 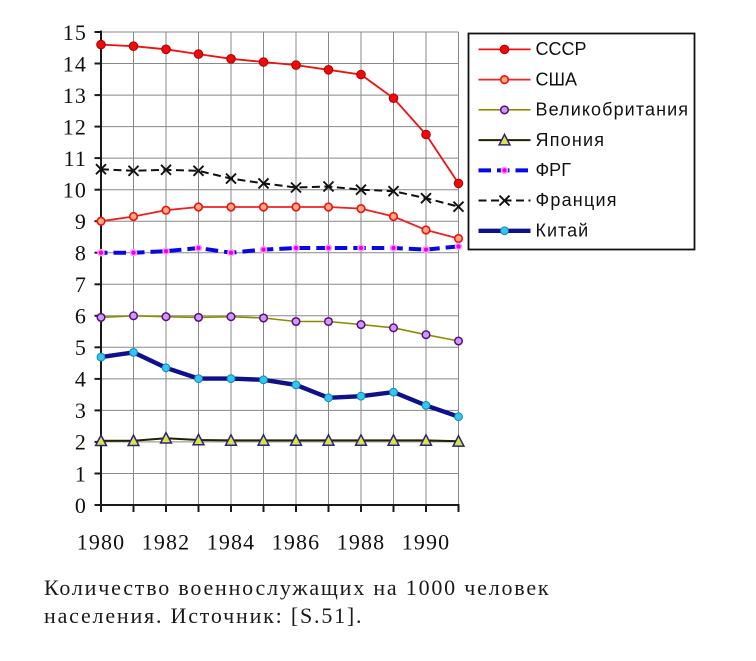 I want to click on svg-text: 6, so click(x=81, y=316).